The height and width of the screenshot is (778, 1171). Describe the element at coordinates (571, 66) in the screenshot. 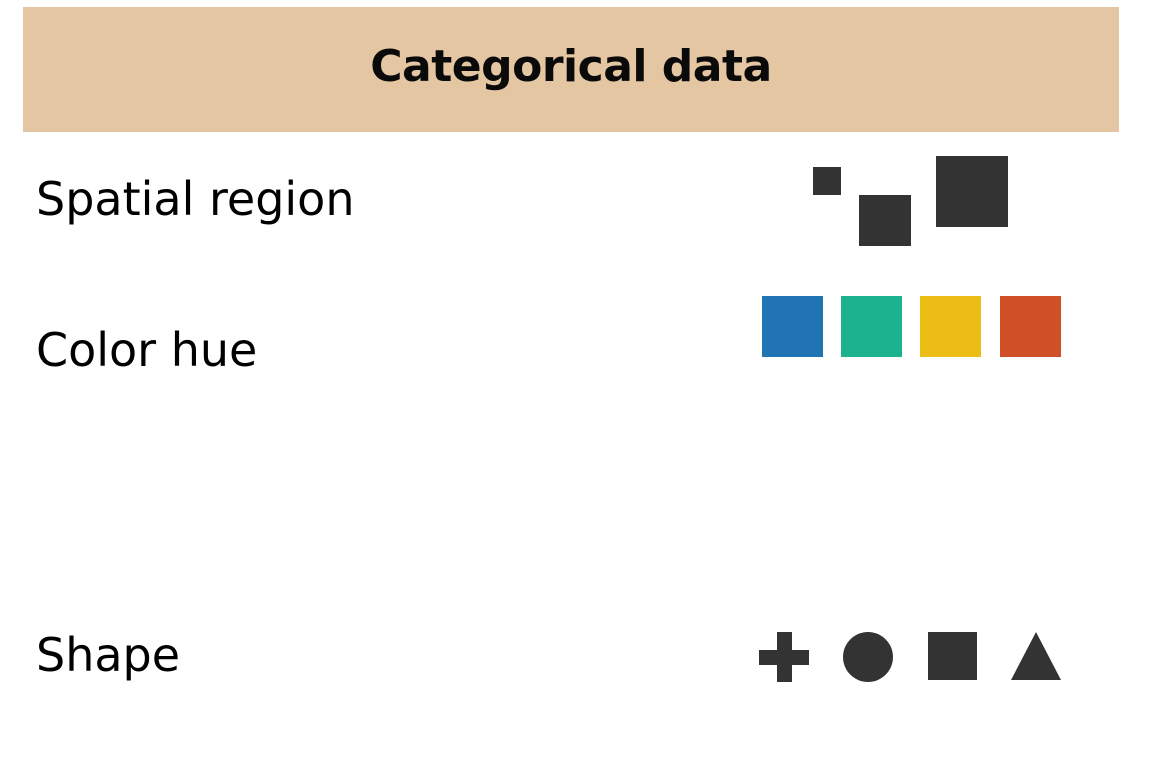

I see `page-title: Categorical data` at that location.